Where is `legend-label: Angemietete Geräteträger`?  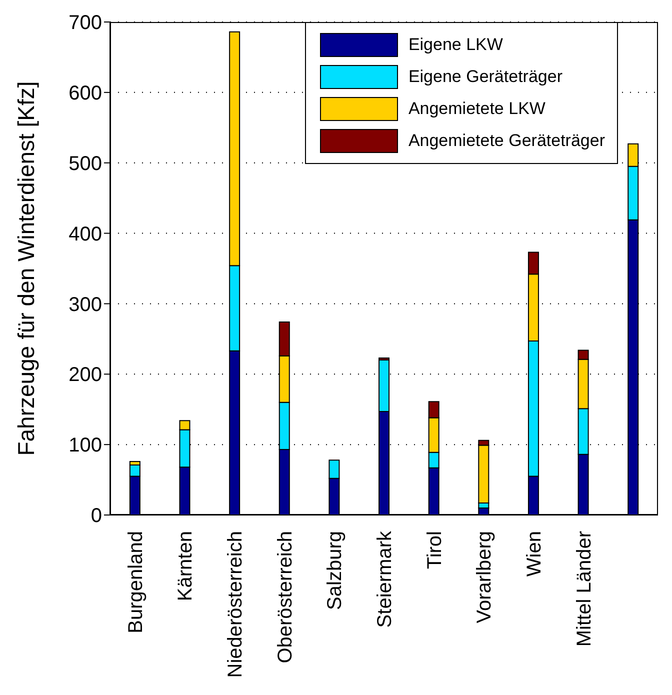 legend-label: Angemietete Geräteträger is located at coordinates (506, 141).